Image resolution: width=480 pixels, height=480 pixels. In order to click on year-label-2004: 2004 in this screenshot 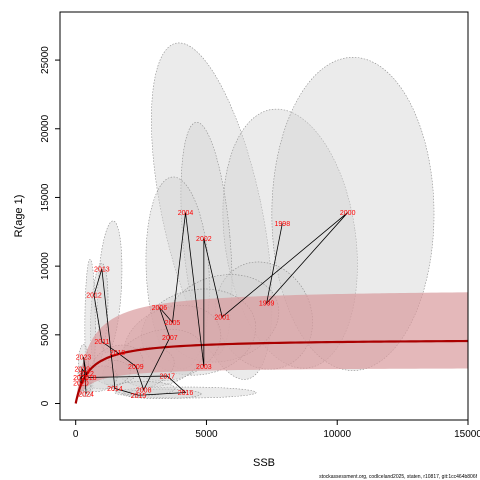, I will do `click(186, 213)`.